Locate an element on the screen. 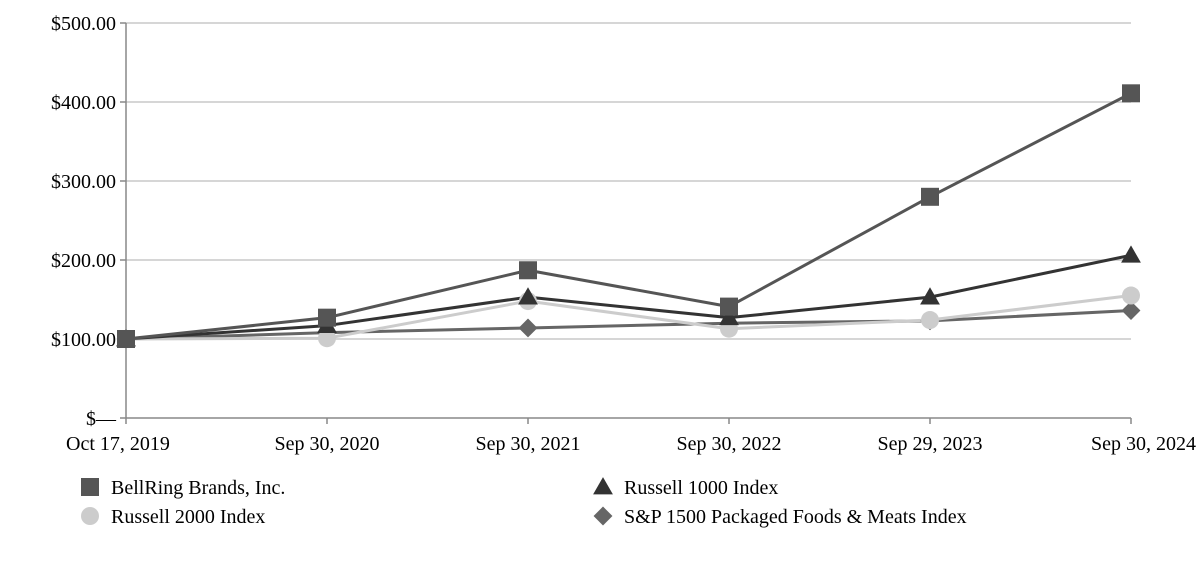 This screenshot has height=561, width=1198. y-tick-label: $200.00 is located at coordinates (83, 261).